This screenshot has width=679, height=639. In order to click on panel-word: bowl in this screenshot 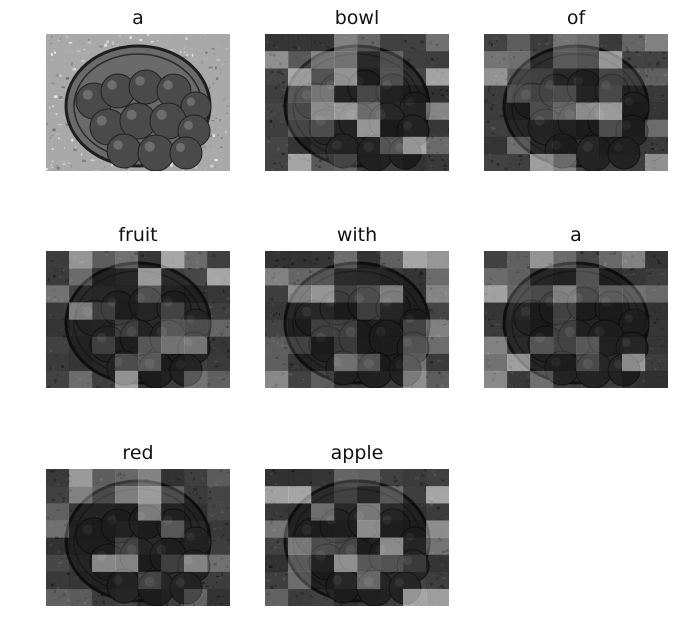, I will do `click(357, 18)`.